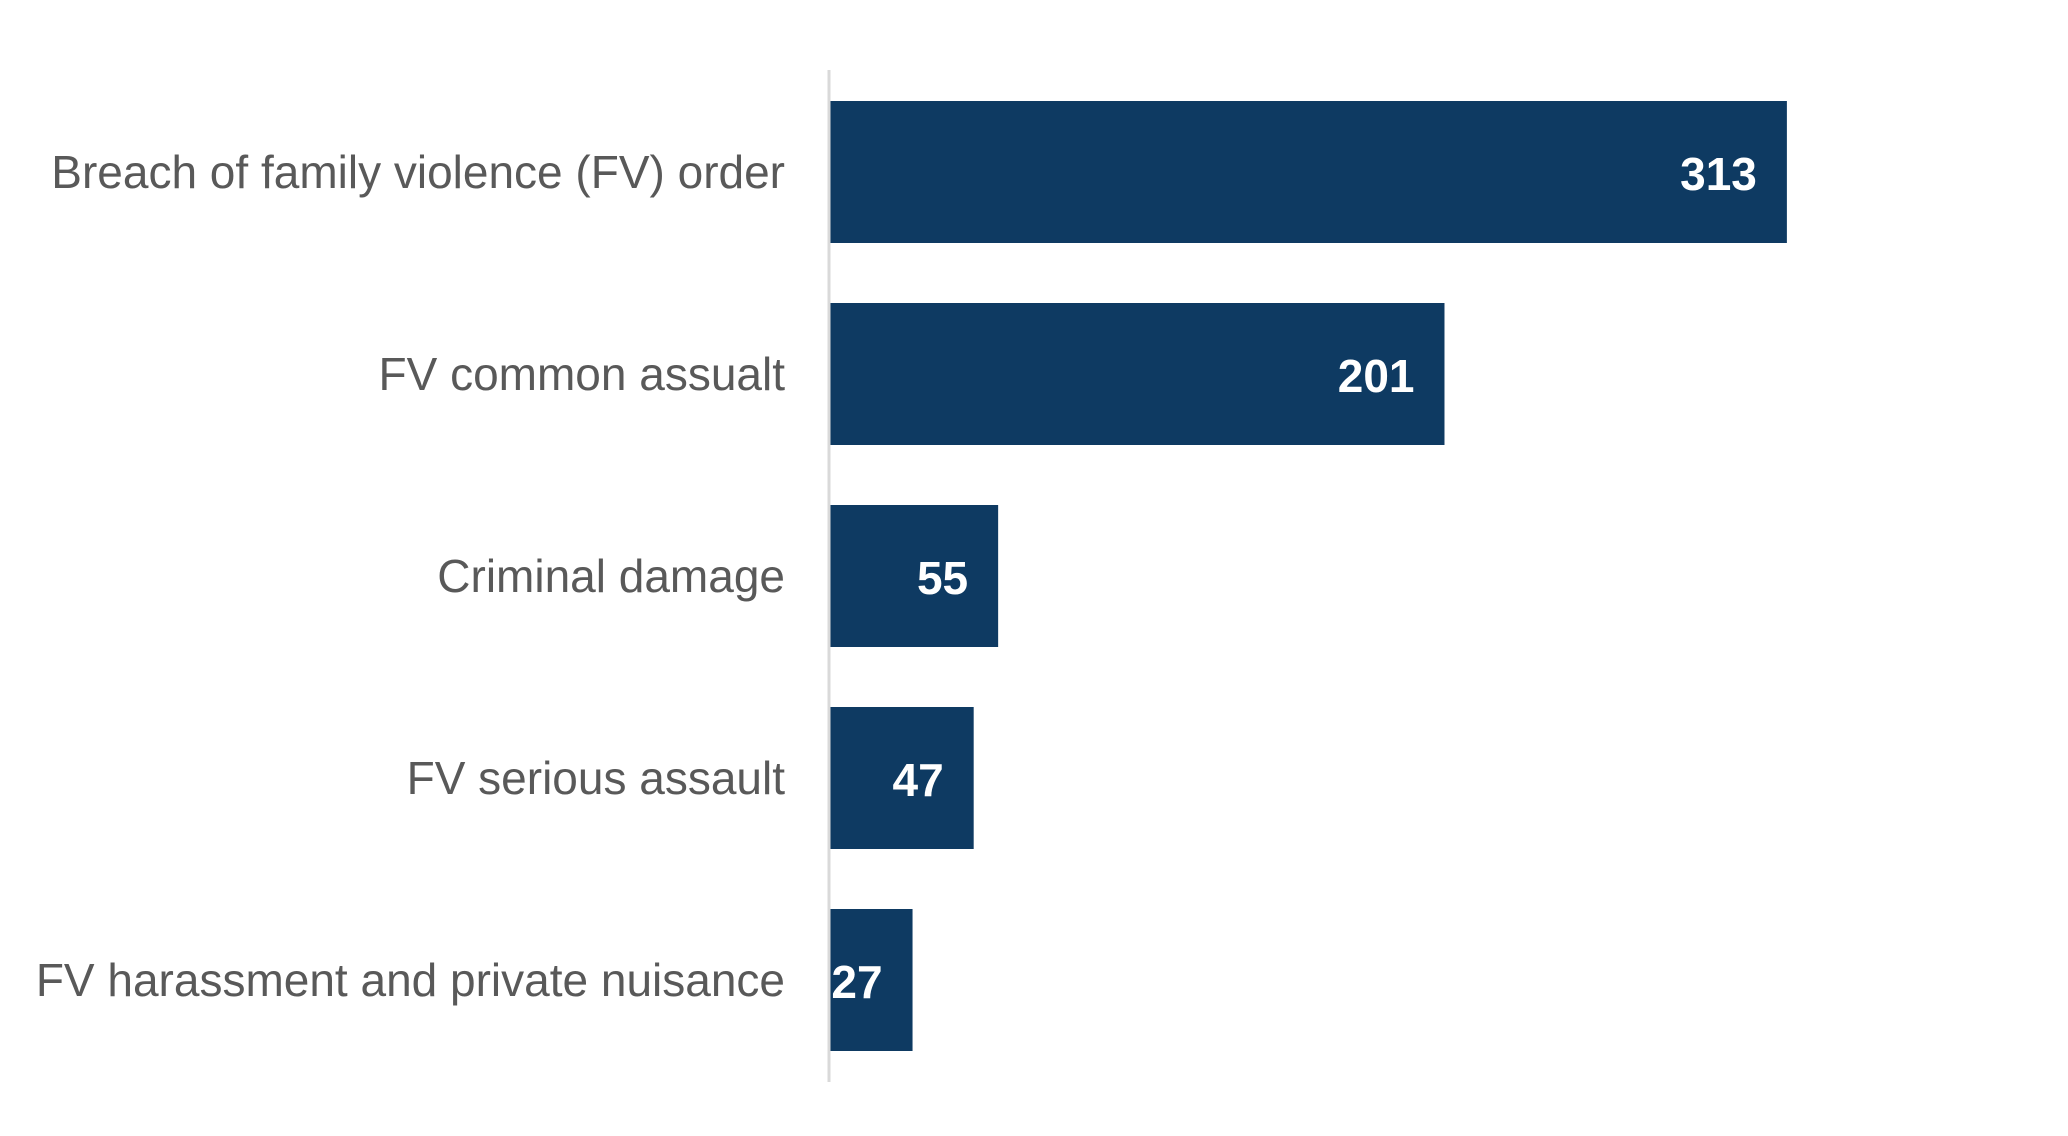 The width and height of the screenshot is (2068, 1136). What do you see at coordinates (410, 980) in the screenshot?
I see `category-label-4: FV harassment and private nuisance` at bounding box center [410, 980].